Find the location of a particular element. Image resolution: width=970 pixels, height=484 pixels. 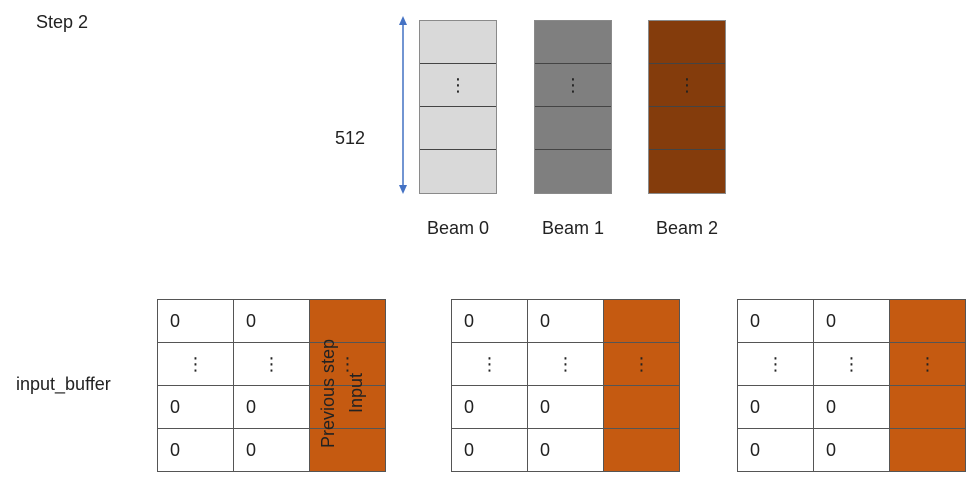

beam-2-label: Beam 2 is located at coordinates (687, 228).